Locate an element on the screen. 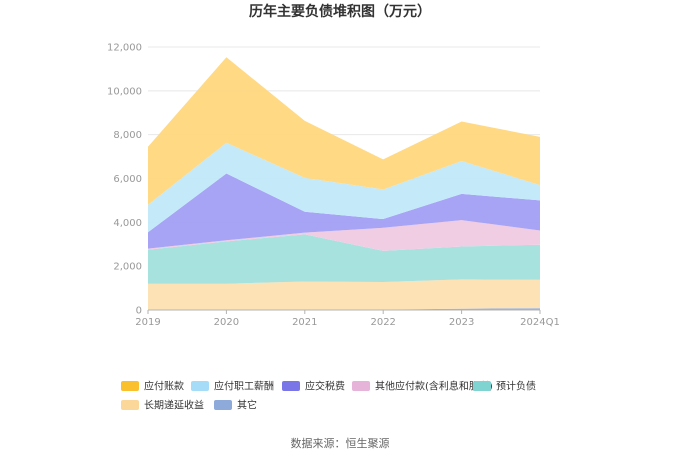  y-tick-label: 2,000 is located at coordinates (127, 267).